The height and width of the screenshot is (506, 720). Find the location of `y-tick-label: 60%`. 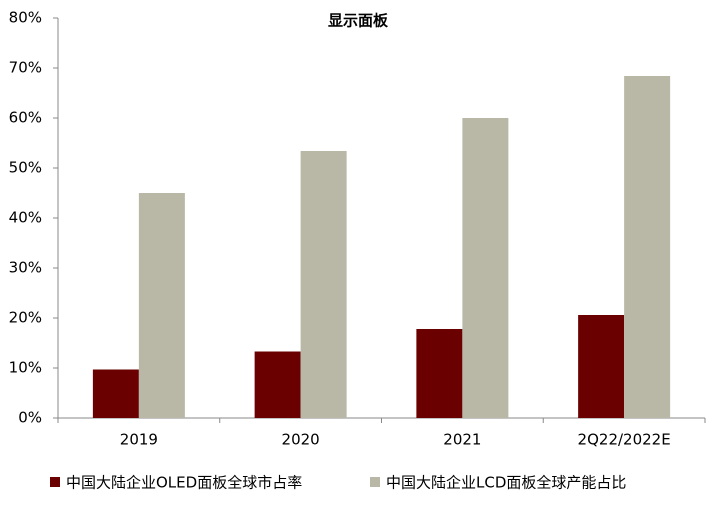

y-tick-label: 60% is located at coordinates (25, 118).